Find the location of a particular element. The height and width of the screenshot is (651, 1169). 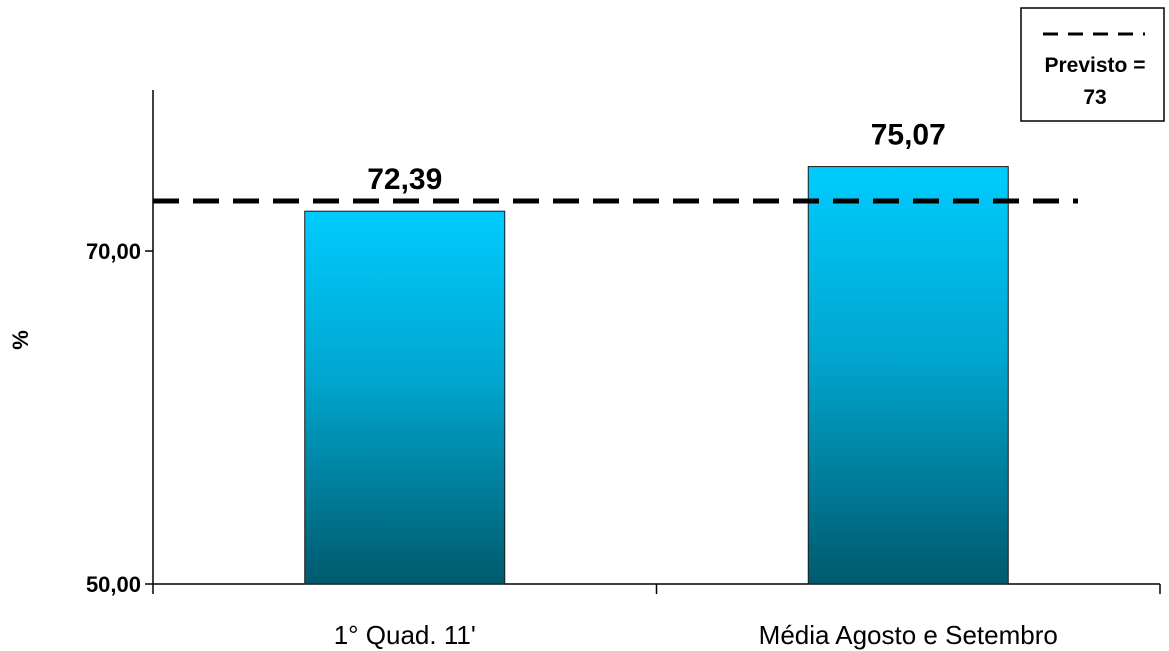

category-label: 1° Quad. 11' is located at coordinates (405, 635).